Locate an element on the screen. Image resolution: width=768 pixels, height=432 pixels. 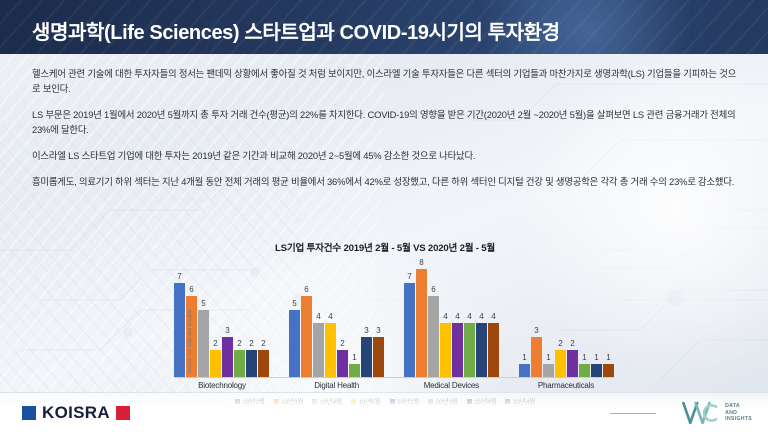
header-band is located at coordinates (384, 27).